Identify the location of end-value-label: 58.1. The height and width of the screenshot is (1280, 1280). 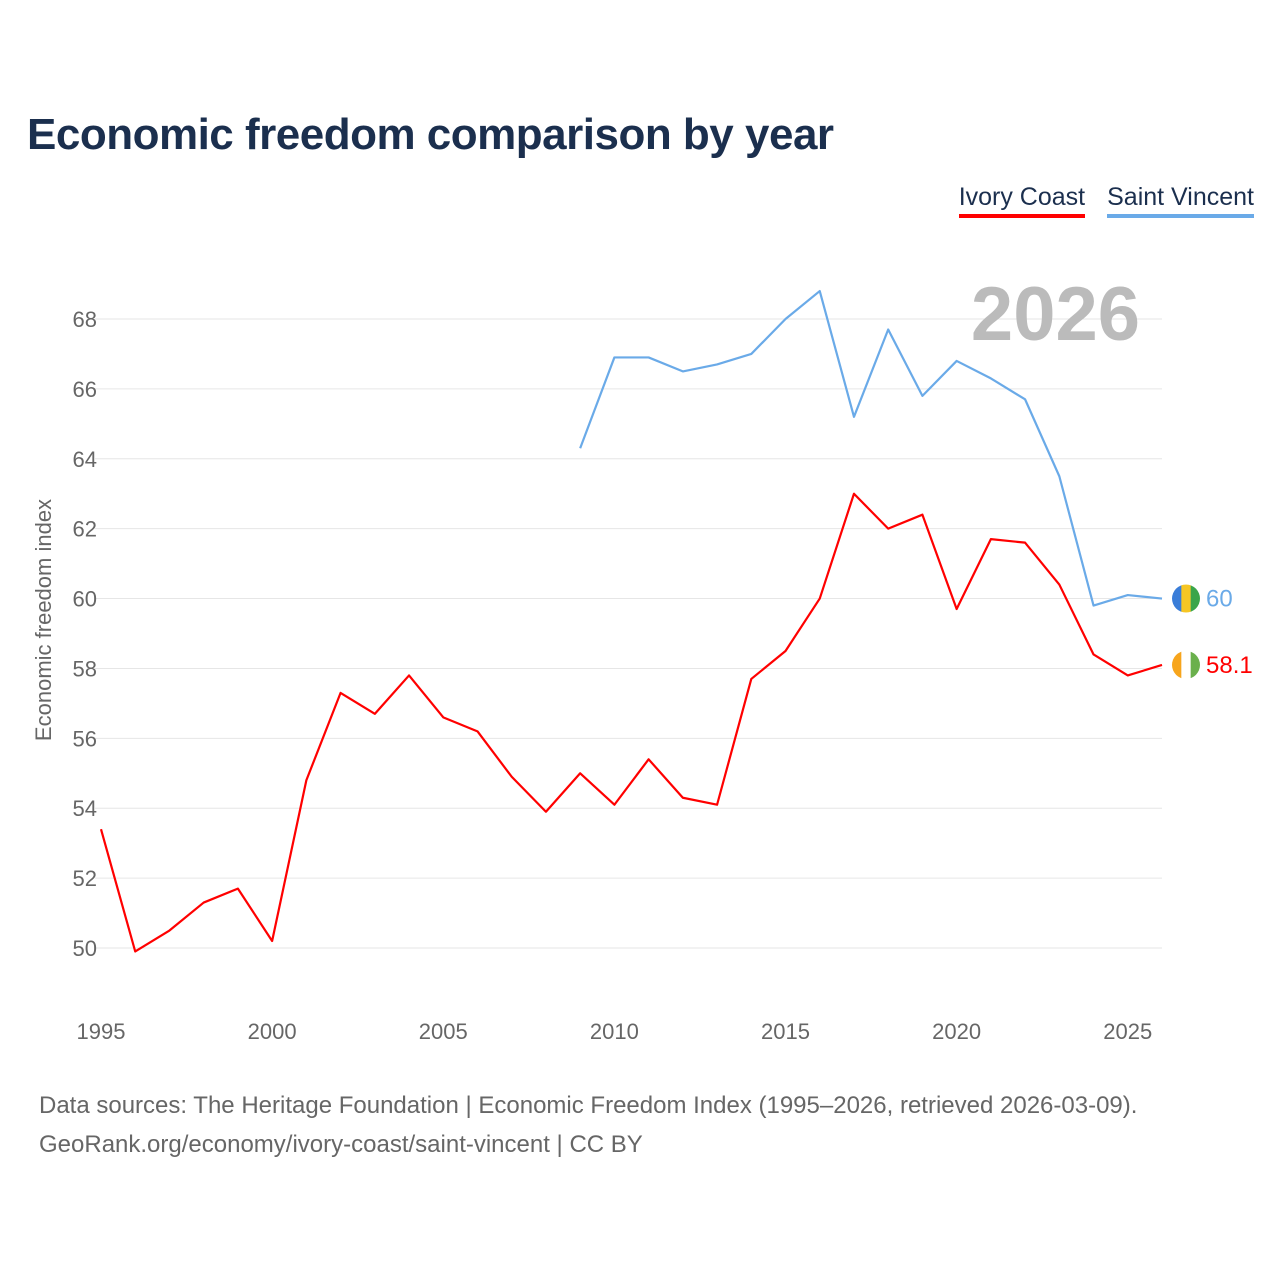
(1229, 665).